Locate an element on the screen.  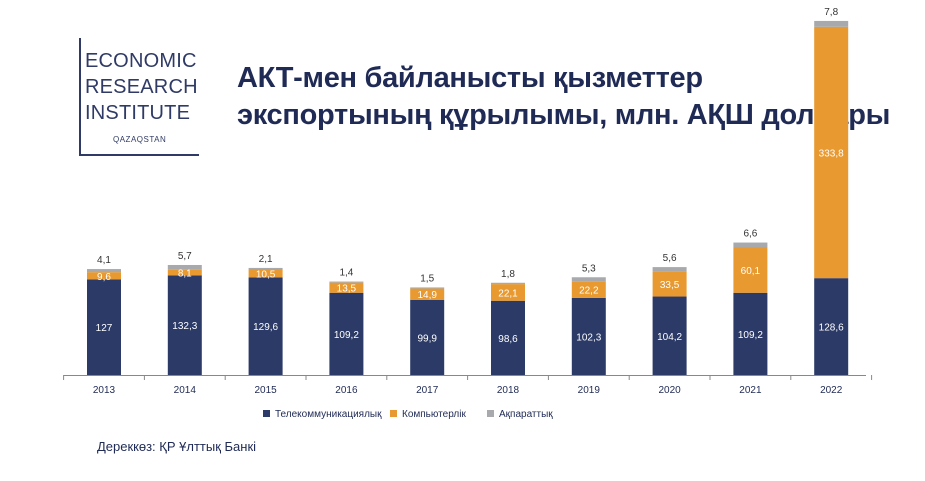
data-label-telecom: 127 is located at coordinates (104, 328).